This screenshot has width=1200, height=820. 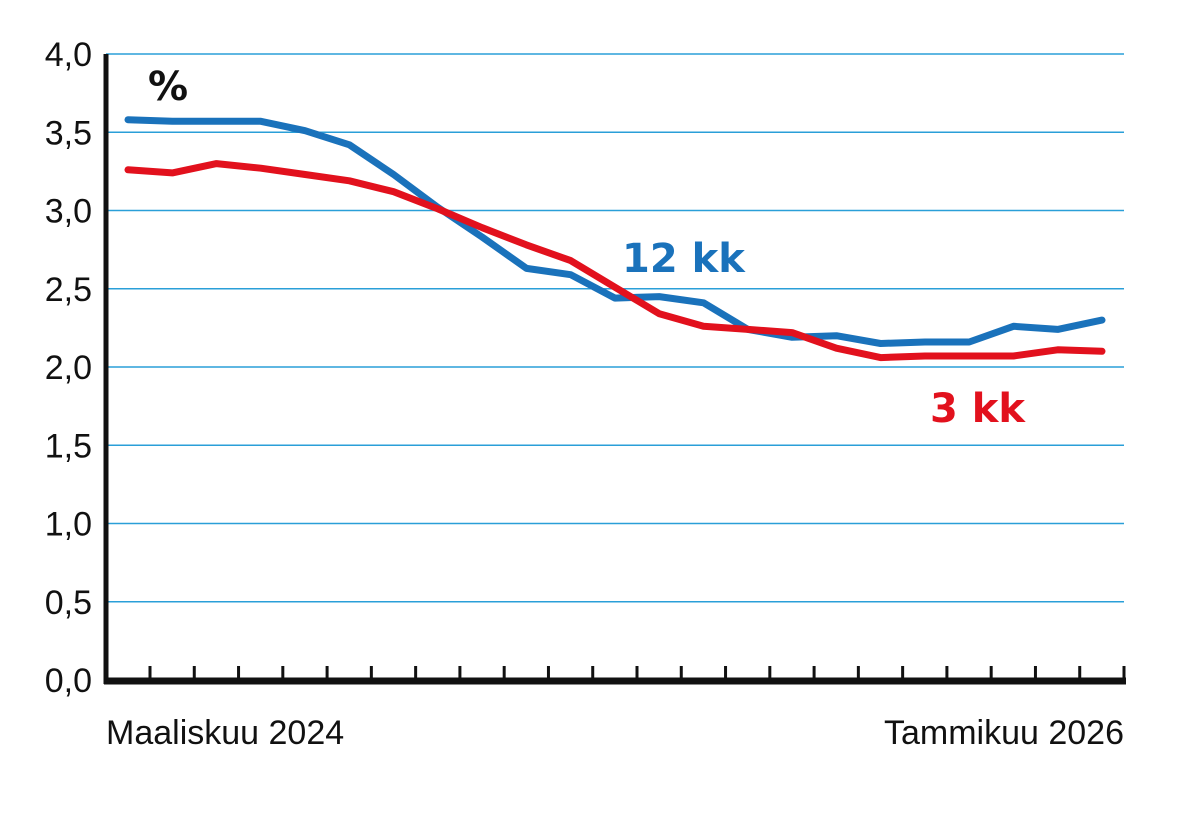 What do you see at coordinates (68, 681) in the screenshot?
I see `y-tick-label: 0,0` at bounding box center [68, 681].